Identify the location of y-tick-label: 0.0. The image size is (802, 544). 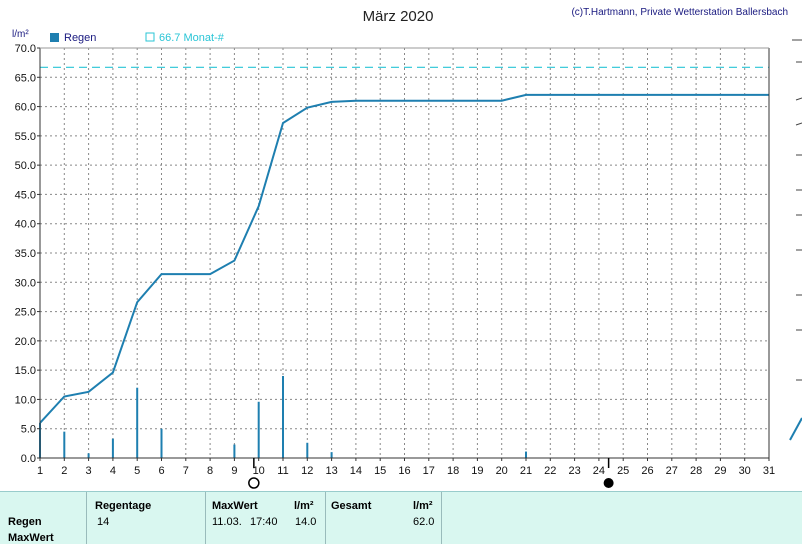
(28, 459).